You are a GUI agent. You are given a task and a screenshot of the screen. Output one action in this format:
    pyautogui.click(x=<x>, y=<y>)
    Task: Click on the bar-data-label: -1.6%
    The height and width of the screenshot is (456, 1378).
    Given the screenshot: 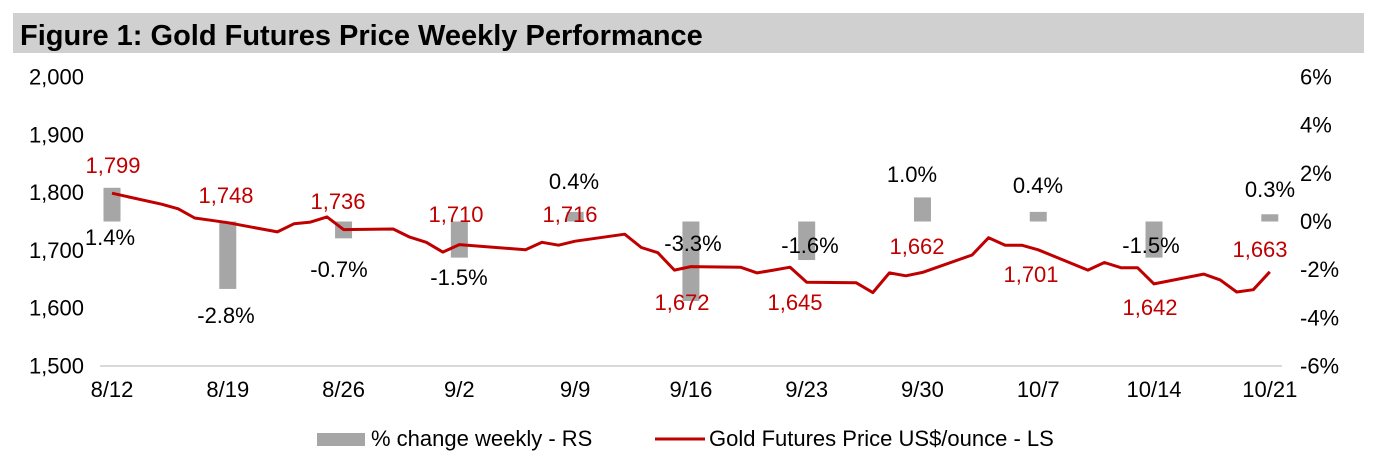 What is the action you would take?
    pyautogui.click(x=809, y=245)
    